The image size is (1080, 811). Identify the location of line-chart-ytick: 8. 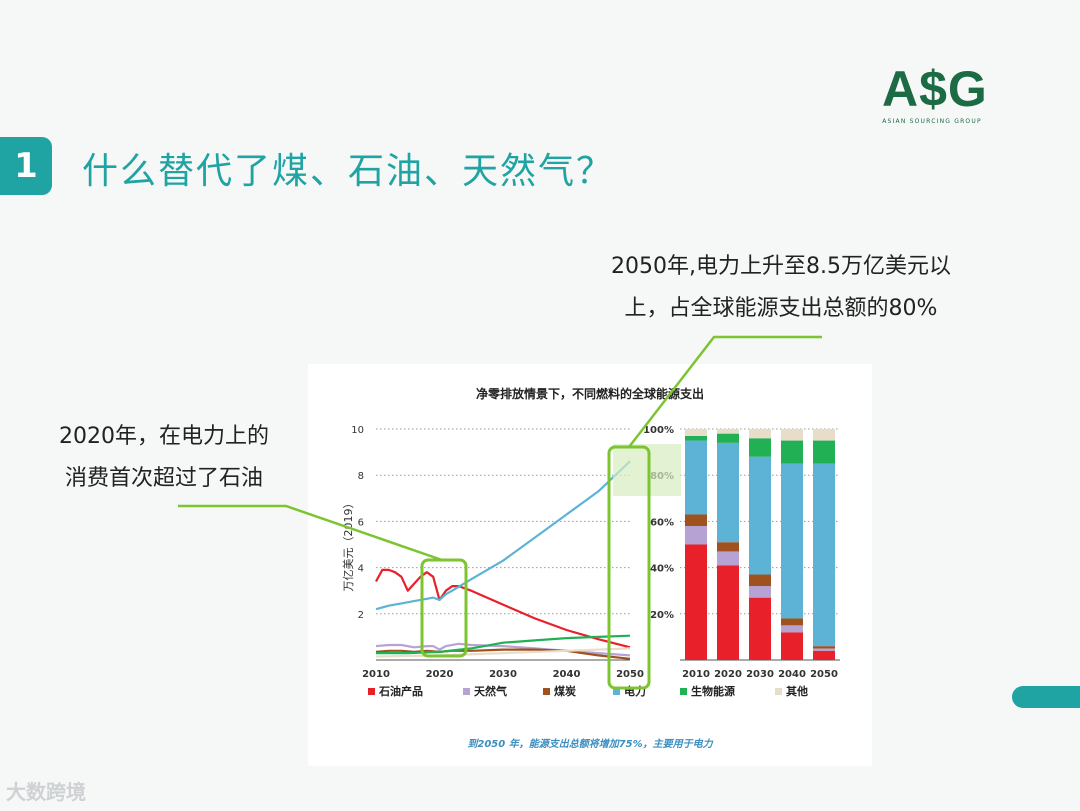
(361, 476).